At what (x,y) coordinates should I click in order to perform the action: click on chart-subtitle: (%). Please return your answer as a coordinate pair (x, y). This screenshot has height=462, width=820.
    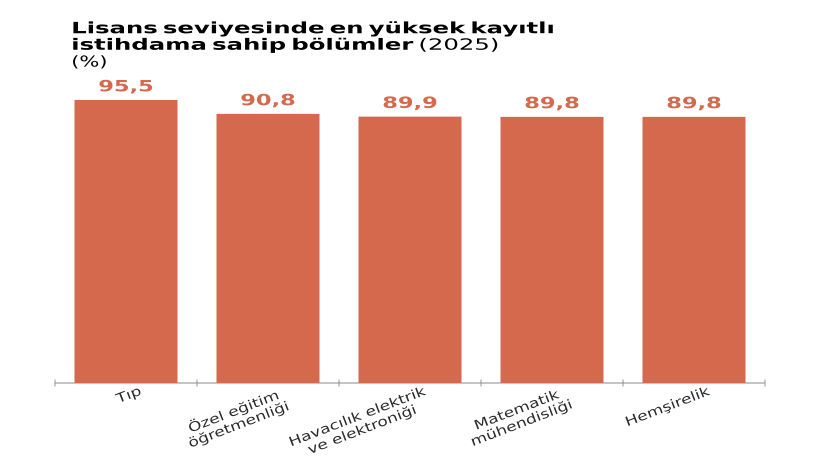
    Looking at the image, I should click on (89, 62).